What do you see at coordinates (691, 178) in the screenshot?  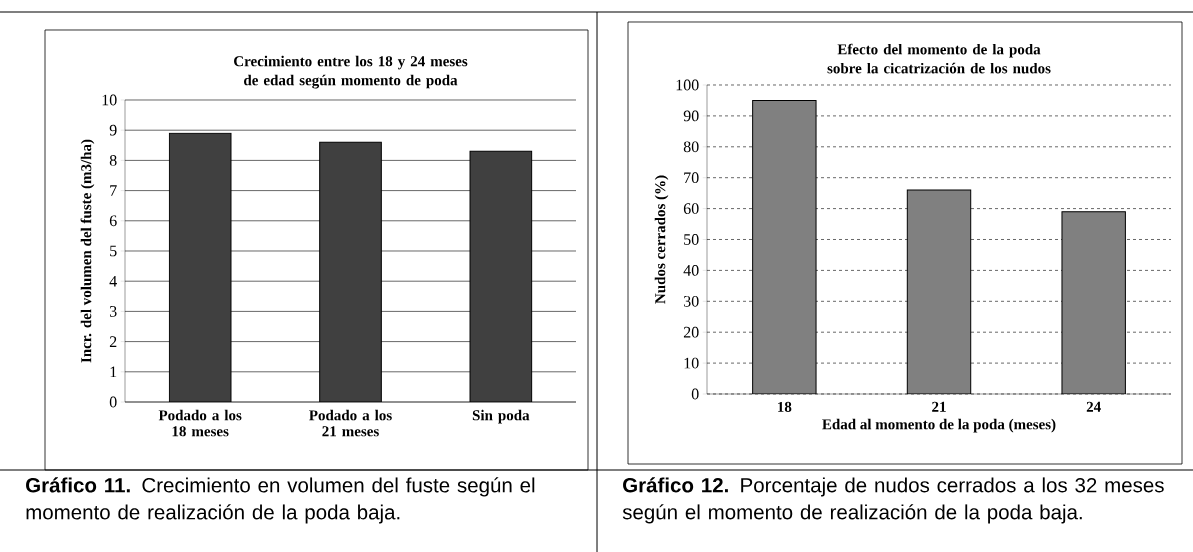 I see `y-tick-label: 70` at bounding box center [691, 178].